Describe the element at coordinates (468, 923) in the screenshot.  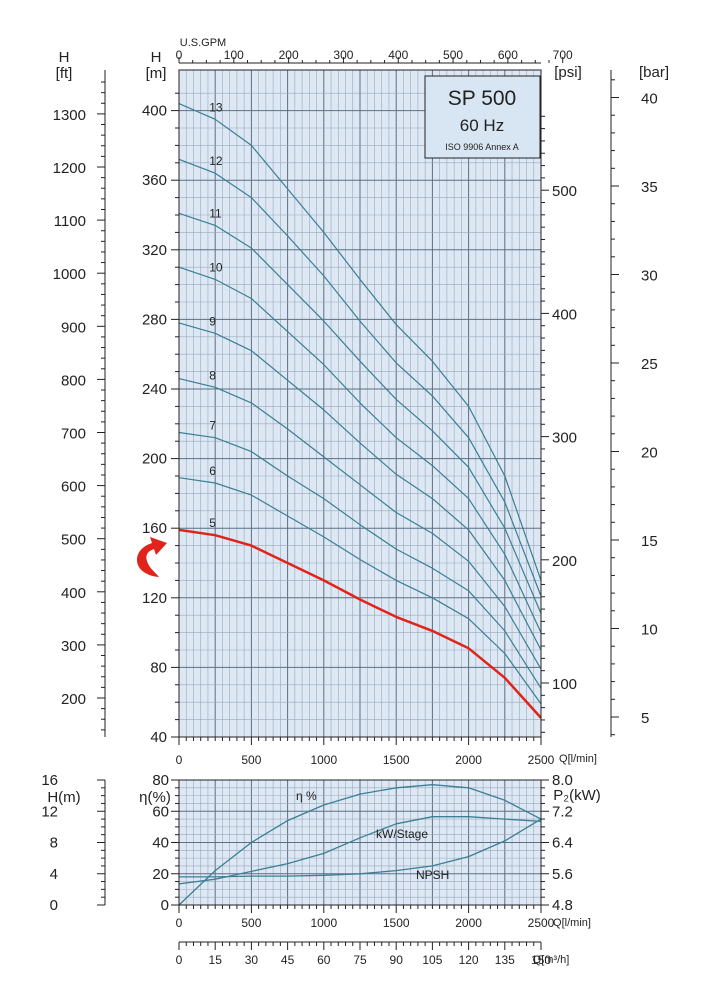
I see `lower-q-axis-tick-label: 2000` at that location.